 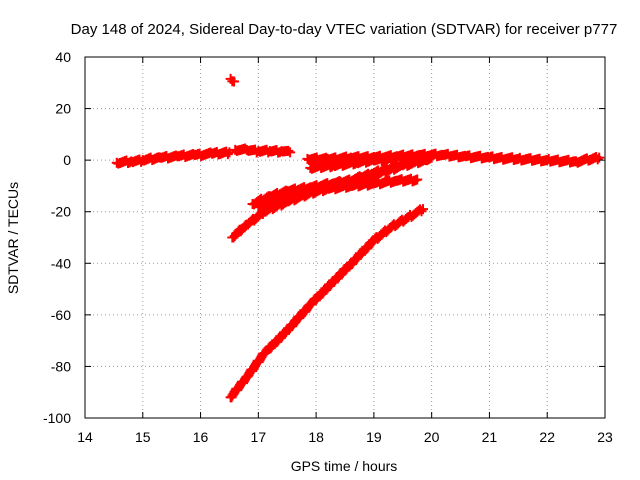 I want to click on x-tick-label: 18, so click(x=316, y=437).